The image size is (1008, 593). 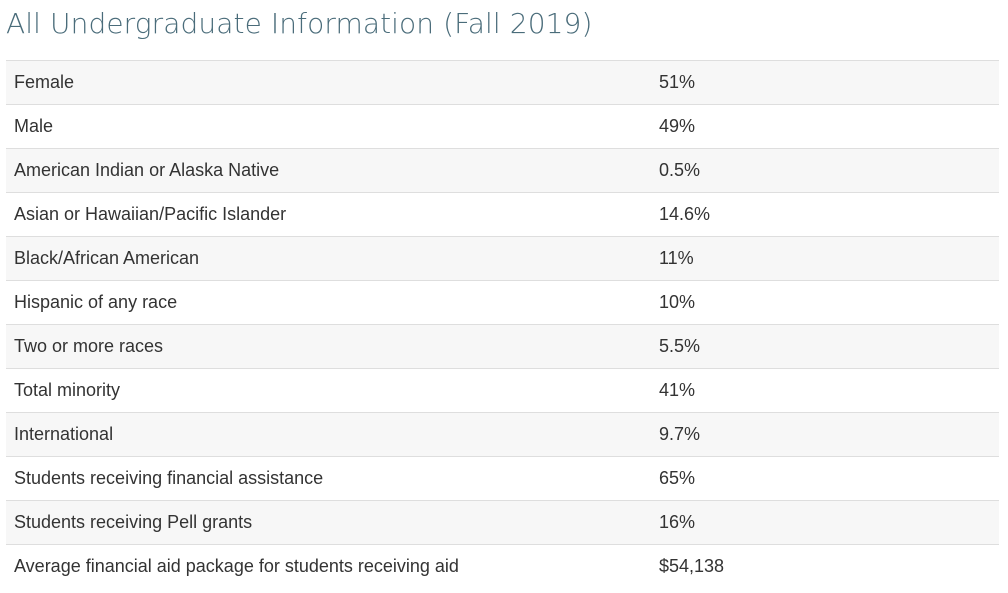 I want to click on row-label: International, so click(x=328, y=434).